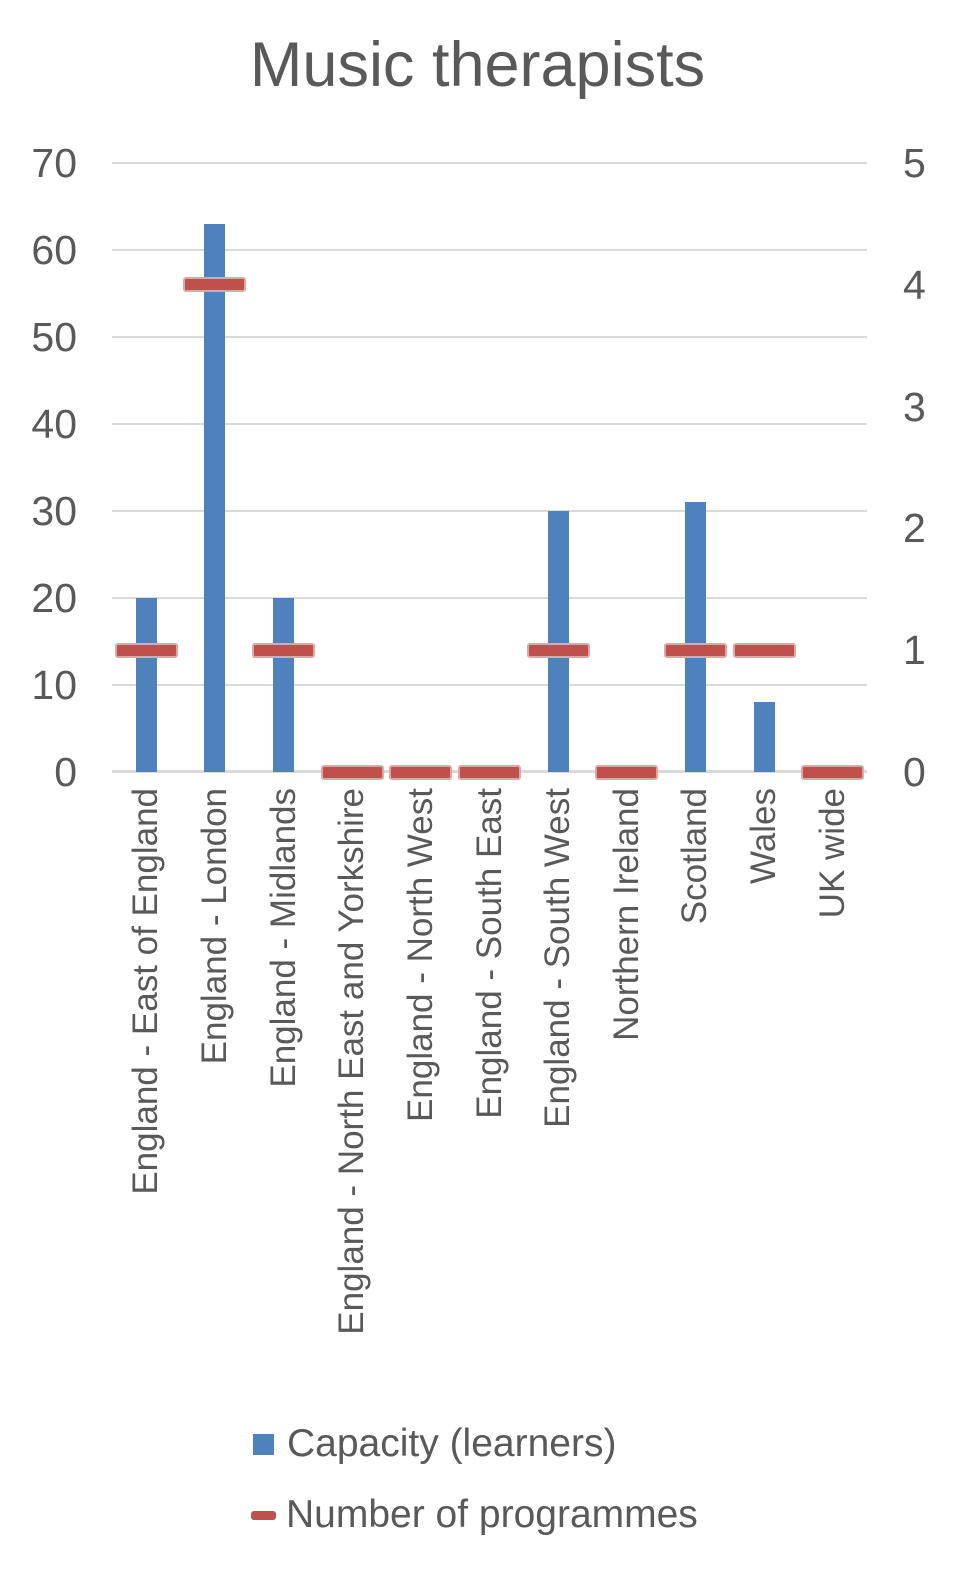 The width and height of the screenshot is (955, 1570). Describe the element at coordinates (146, 991) in the screenshot. I see `category-label: England - East of England` at that location.